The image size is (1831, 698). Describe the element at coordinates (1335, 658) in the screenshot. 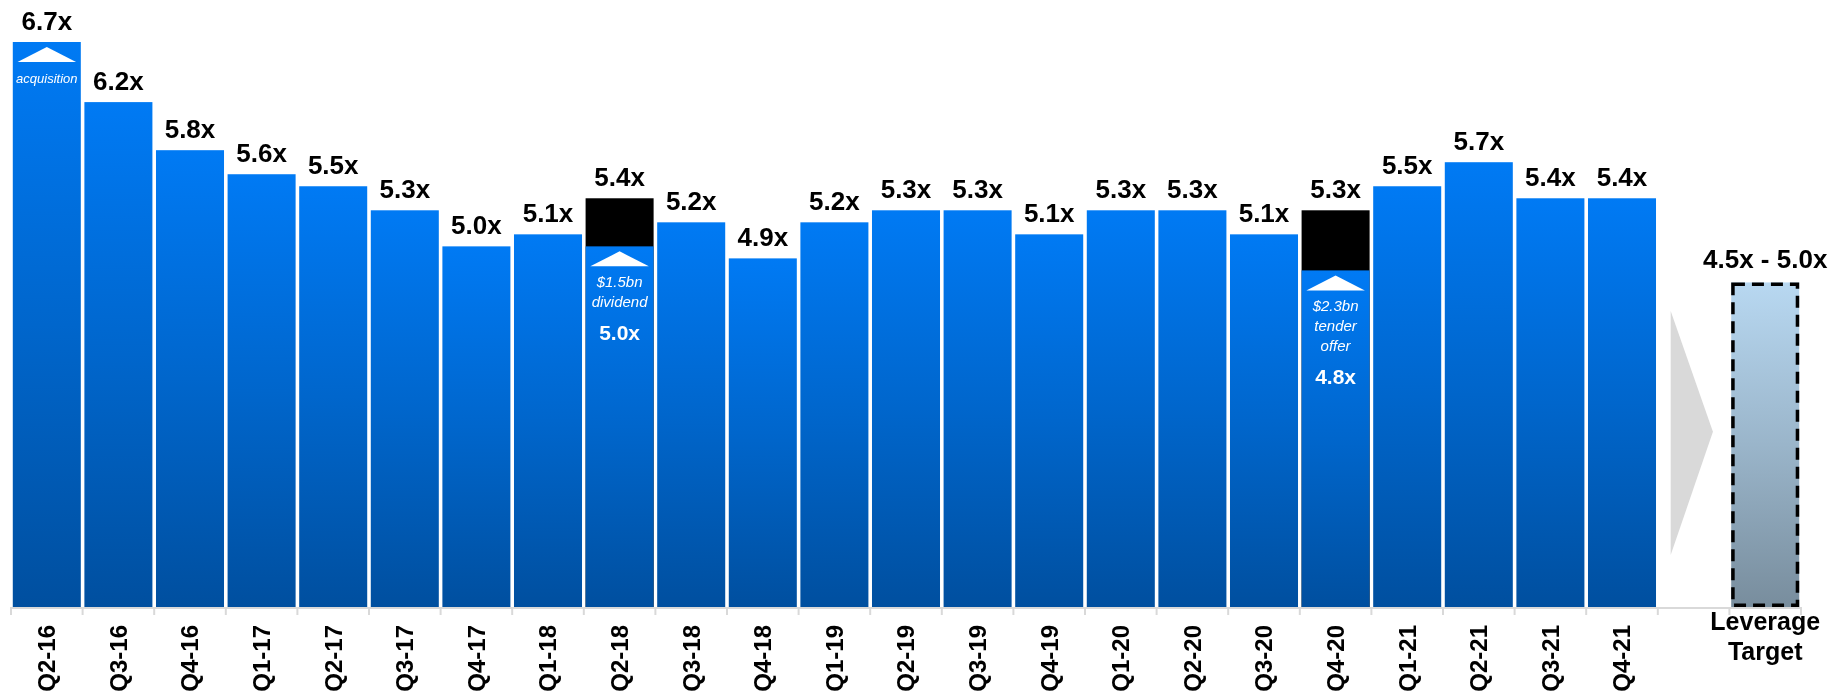

I see `x-tick-label: Q4-20` at that location.